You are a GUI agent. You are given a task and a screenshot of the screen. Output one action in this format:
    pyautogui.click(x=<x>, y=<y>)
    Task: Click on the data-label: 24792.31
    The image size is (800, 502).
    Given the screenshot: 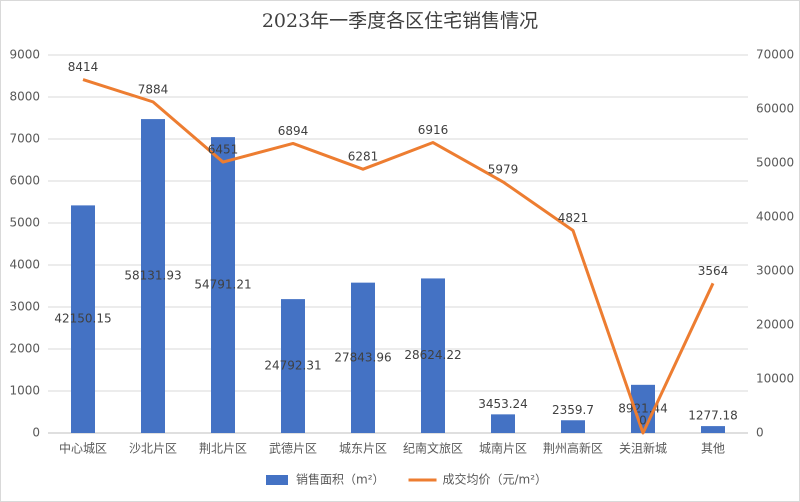 What is the action you would take?
    pyautogui.click(x=292, y=366)
    